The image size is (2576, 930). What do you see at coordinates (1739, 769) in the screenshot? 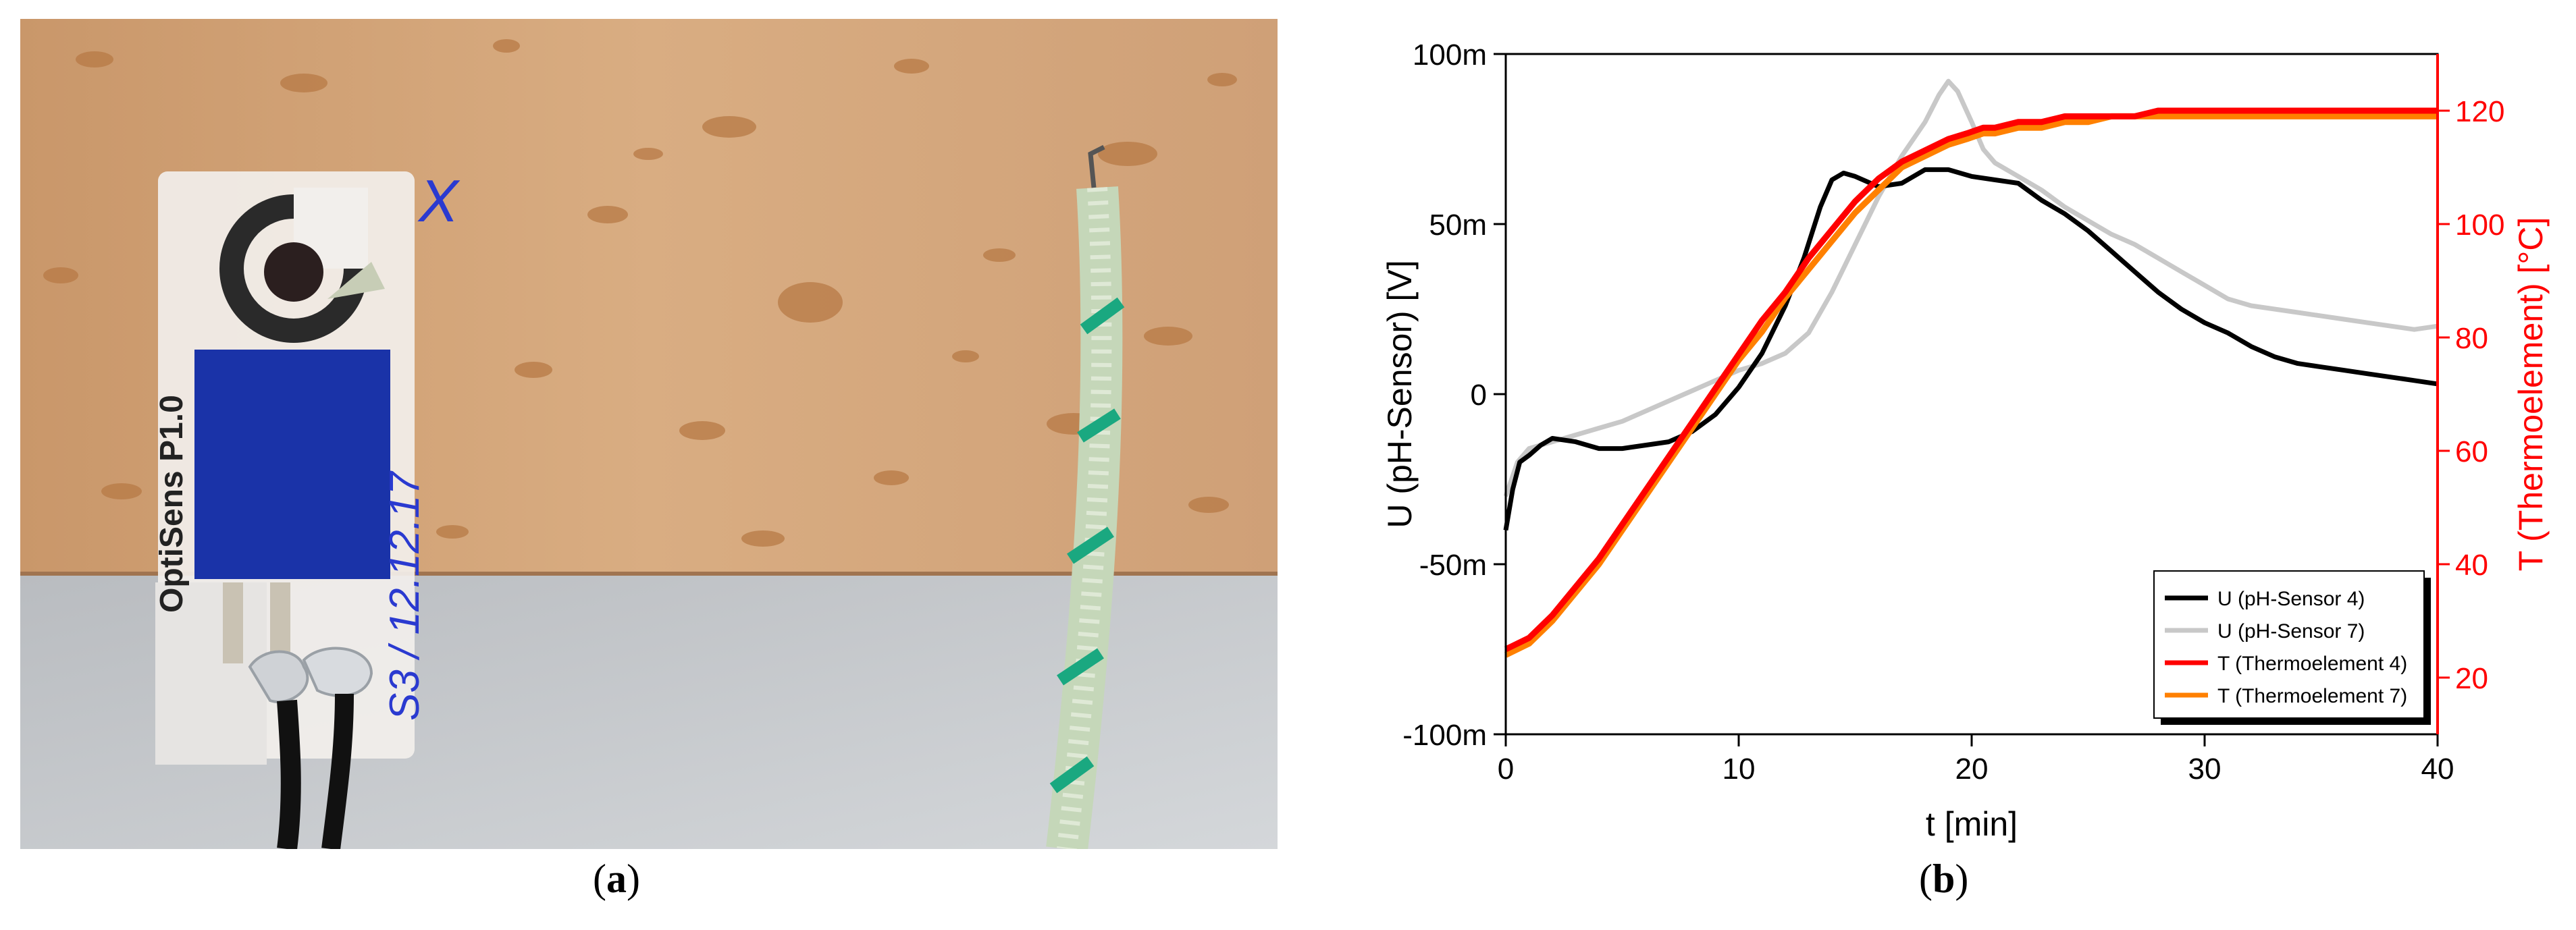
I see `x-tick-label: 10` at bounding box center [1739, 769].